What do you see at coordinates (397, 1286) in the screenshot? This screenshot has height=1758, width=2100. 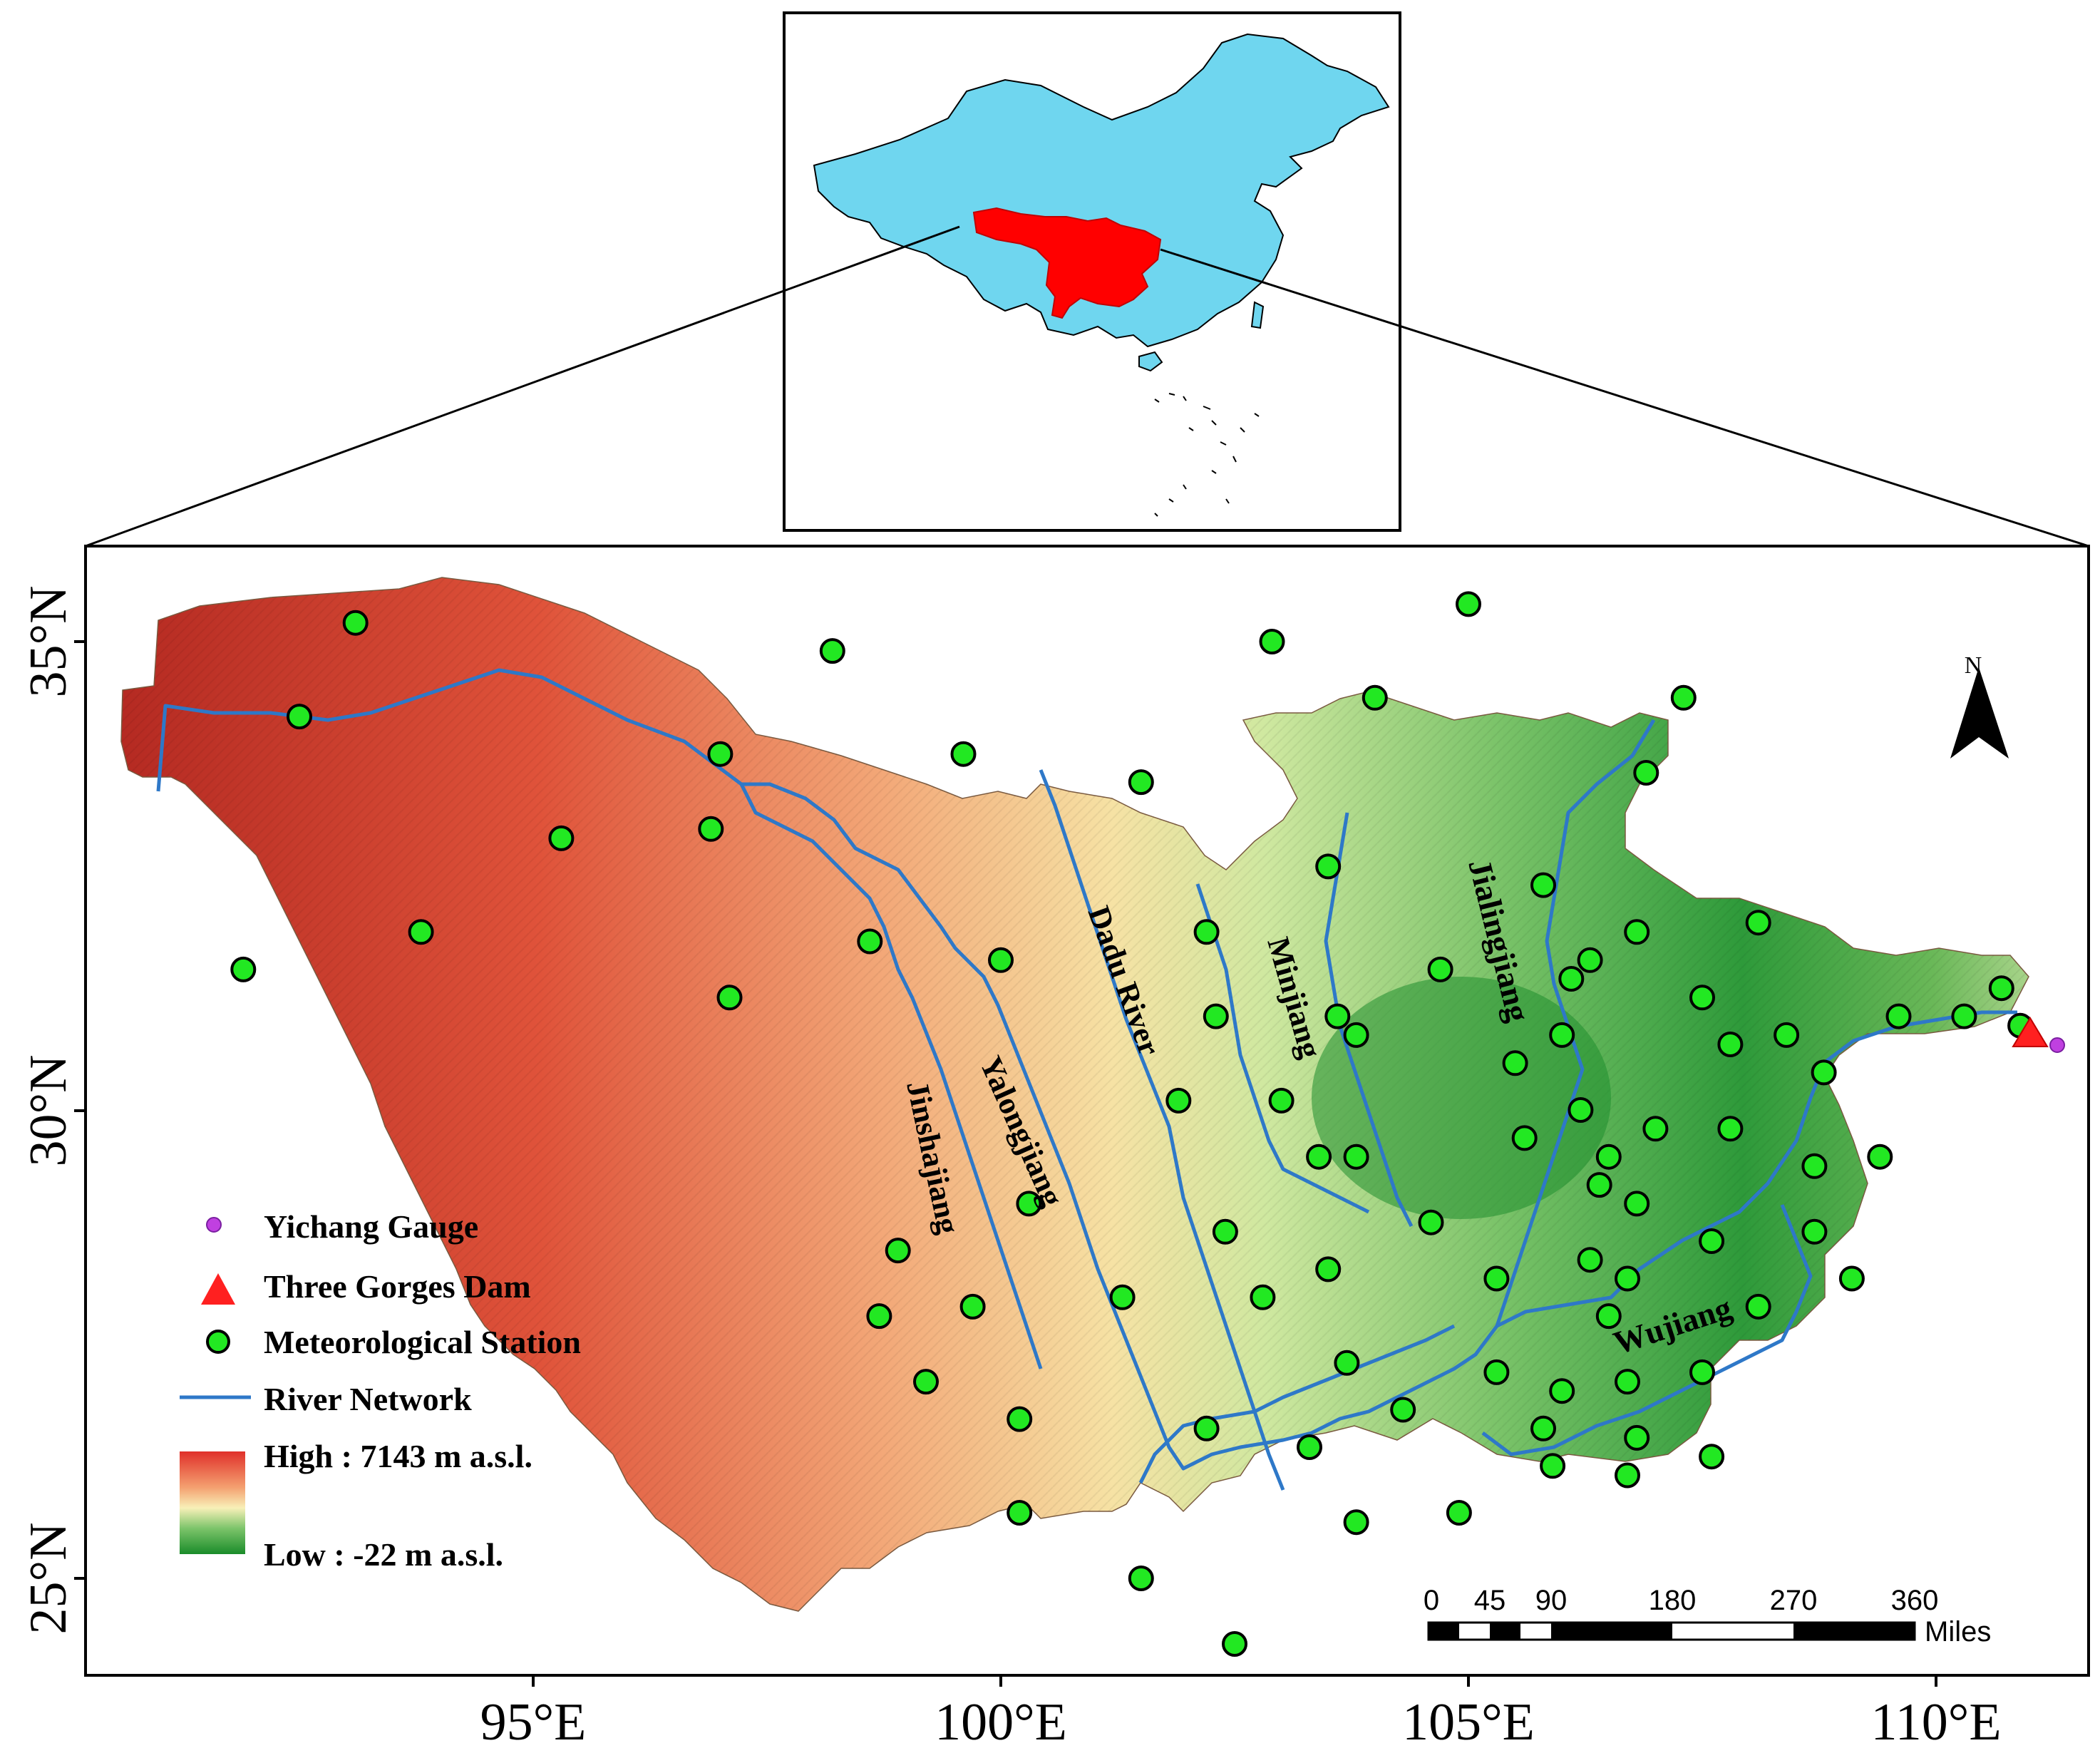 I see `legend-dam-label: Three Gorges Dam` at bounding box center [397, 1286].